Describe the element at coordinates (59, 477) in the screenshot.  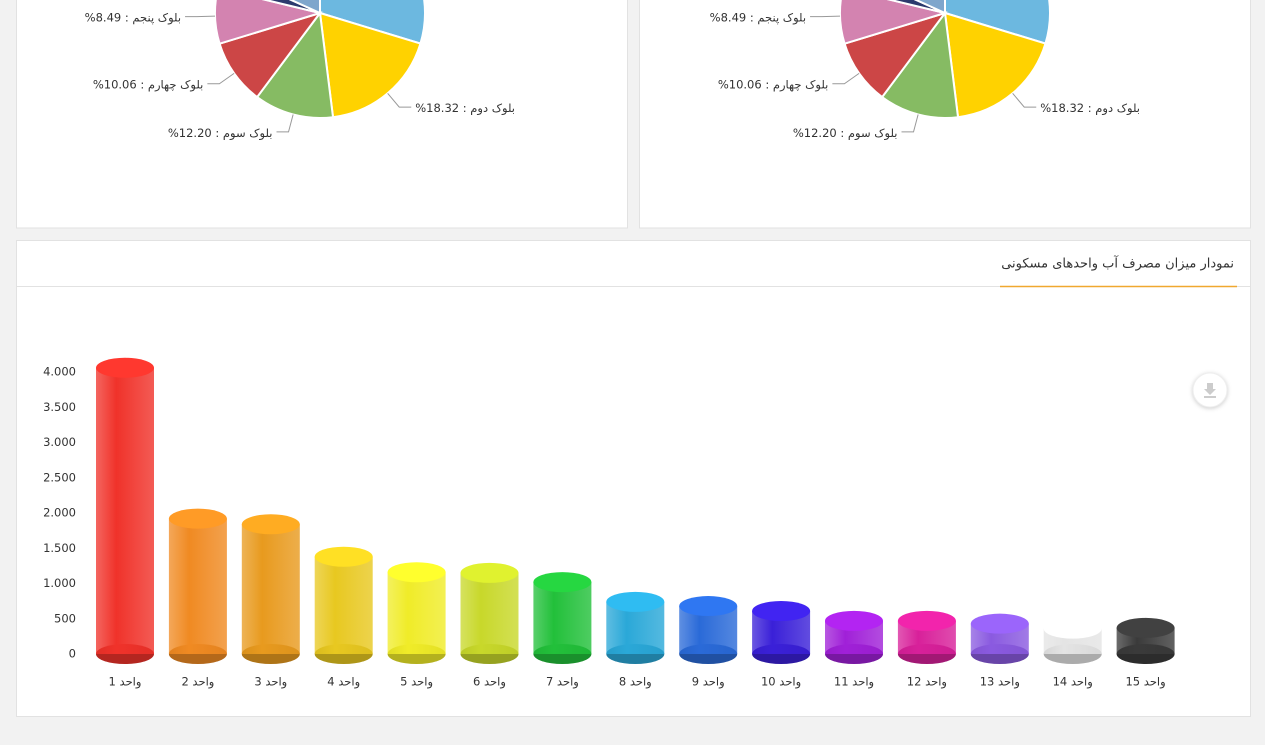
I see `y-tick-label: 2.500` at that location.